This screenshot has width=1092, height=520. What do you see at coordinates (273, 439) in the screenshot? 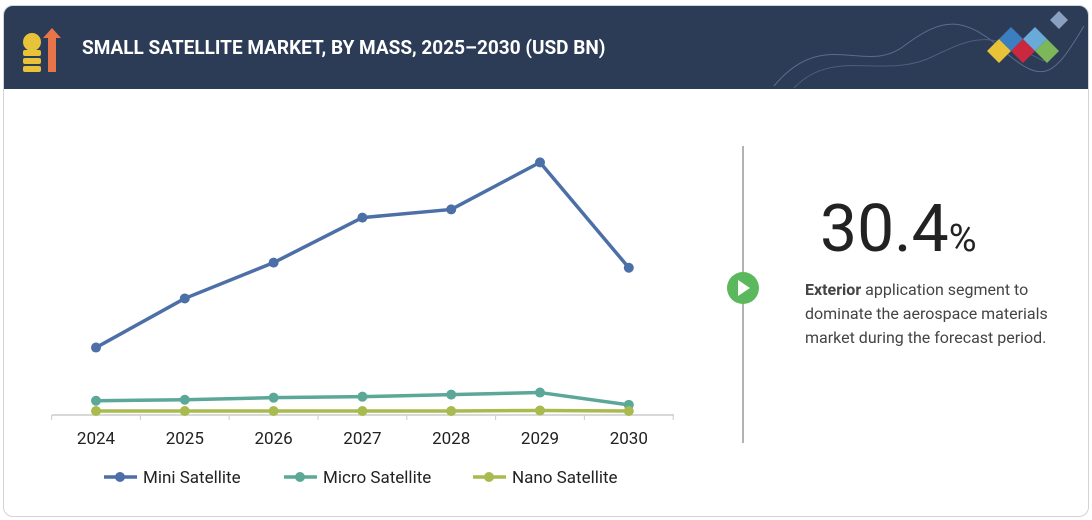
I see `x-tick-label: 2026` at bounding box center [273, 439].